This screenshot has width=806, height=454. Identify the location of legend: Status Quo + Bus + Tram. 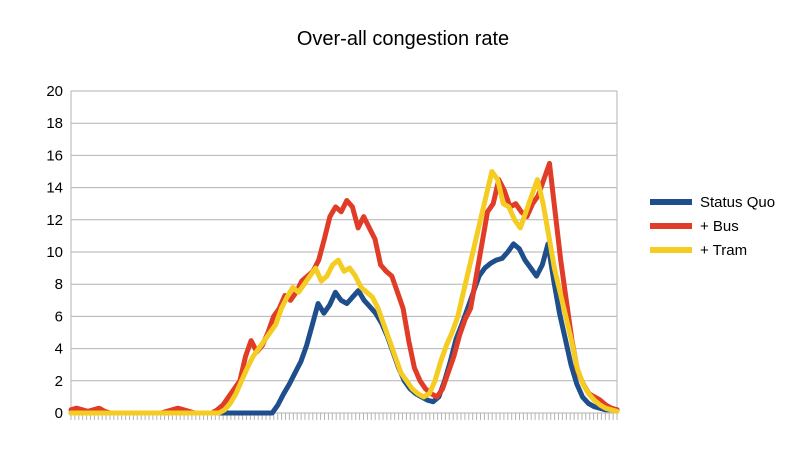
(712, 226).